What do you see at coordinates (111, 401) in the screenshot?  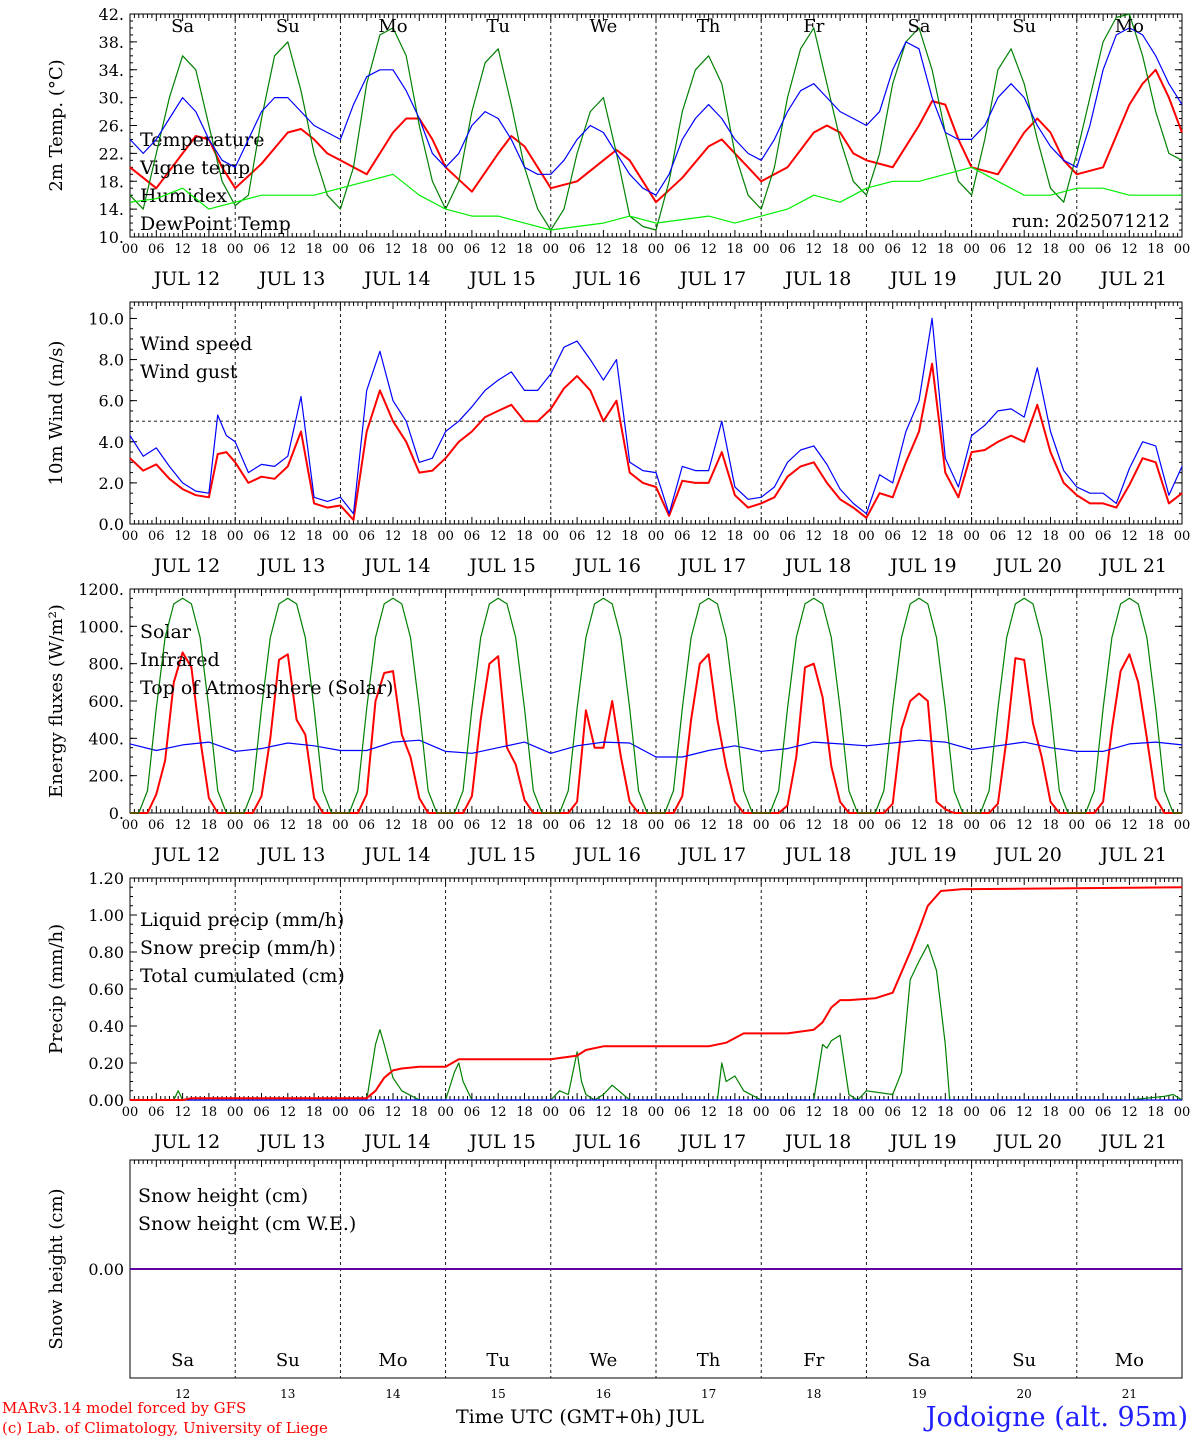 I see `y-tick-label: 6.0` at bounding box center [111, 401].